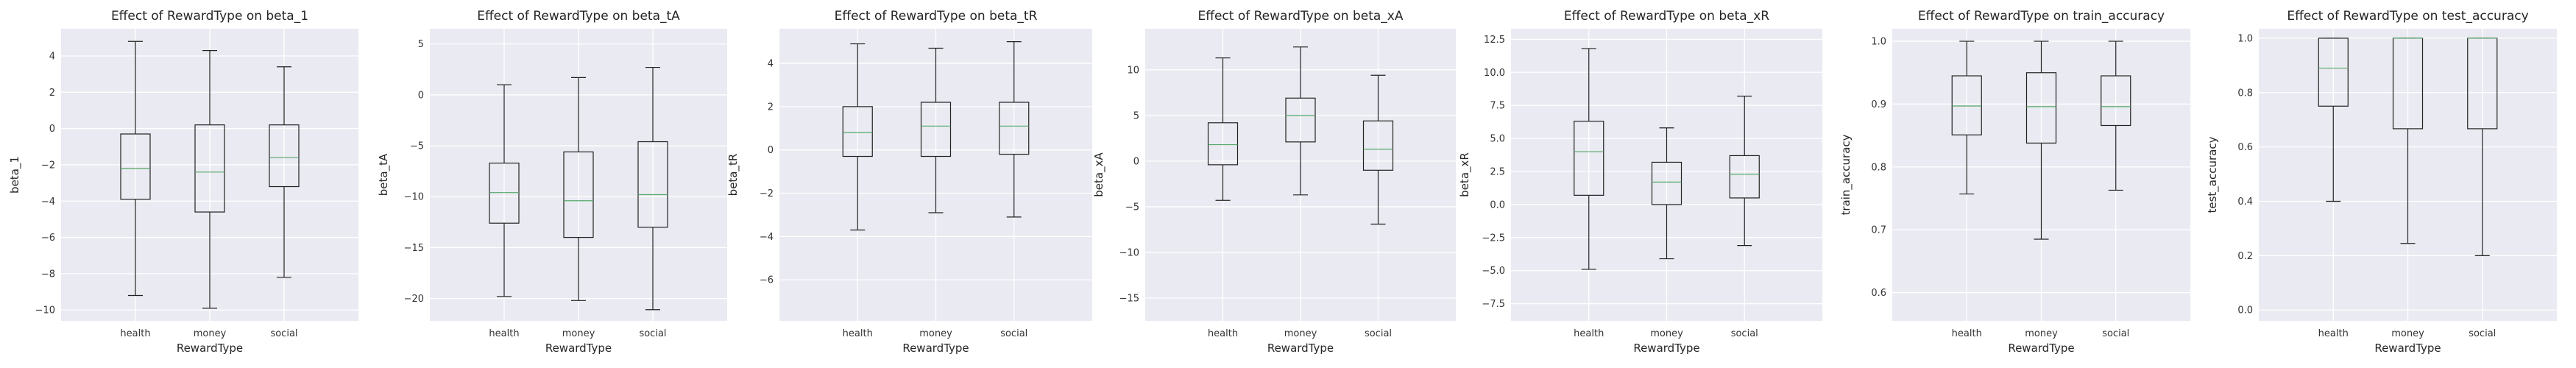 This screenshot has width=2576, height=368. I want to click on y-axis-label: beta_xA, so click(1099, 174).